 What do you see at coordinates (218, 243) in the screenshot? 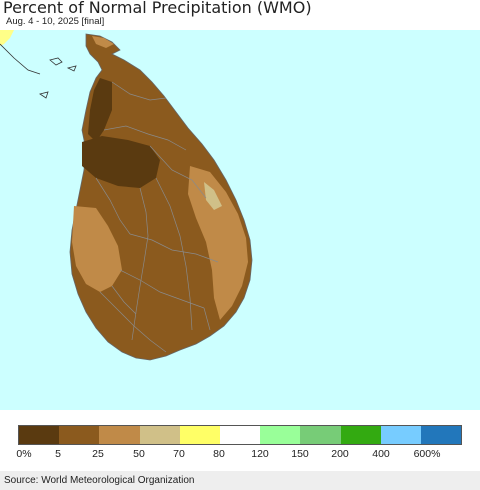
I see `light-zone-east` at bounding box center [218, 243].